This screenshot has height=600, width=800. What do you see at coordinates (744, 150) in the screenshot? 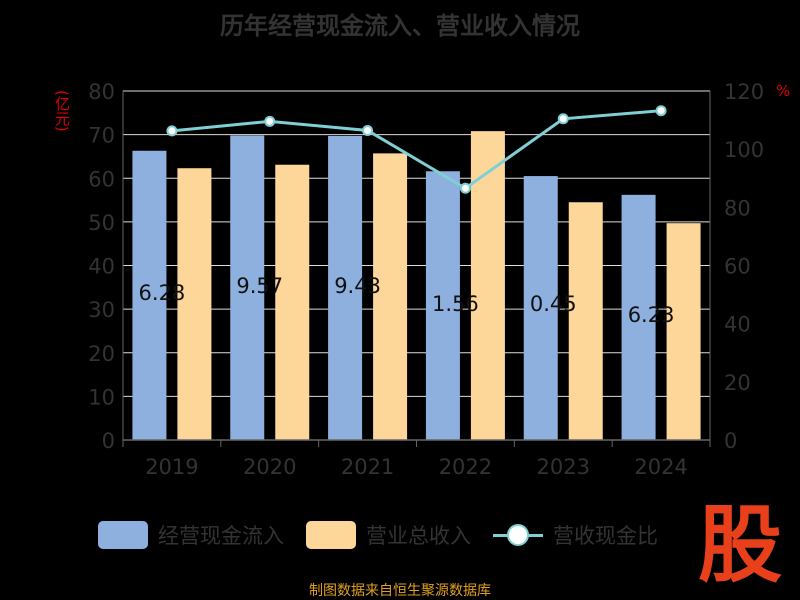
I see `y-right-tick-label: 100` at bounding box center [744, 150].